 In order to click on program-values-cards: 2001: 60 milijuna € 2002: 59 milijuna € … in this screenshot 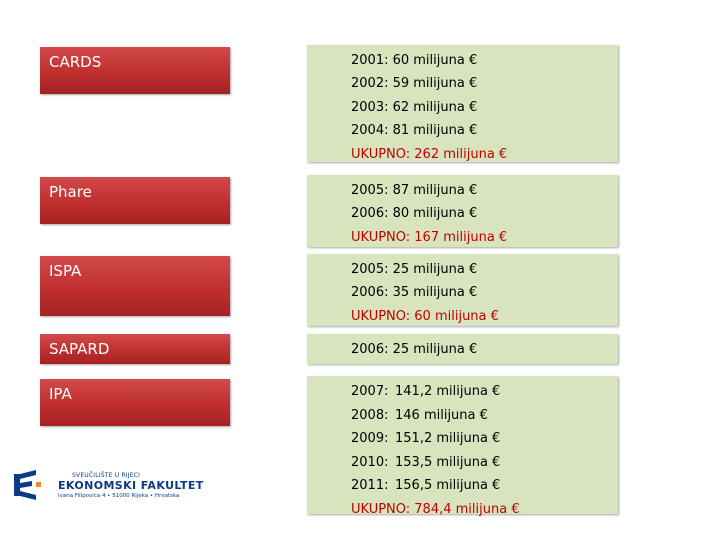, I will do `click(462, 103)`.